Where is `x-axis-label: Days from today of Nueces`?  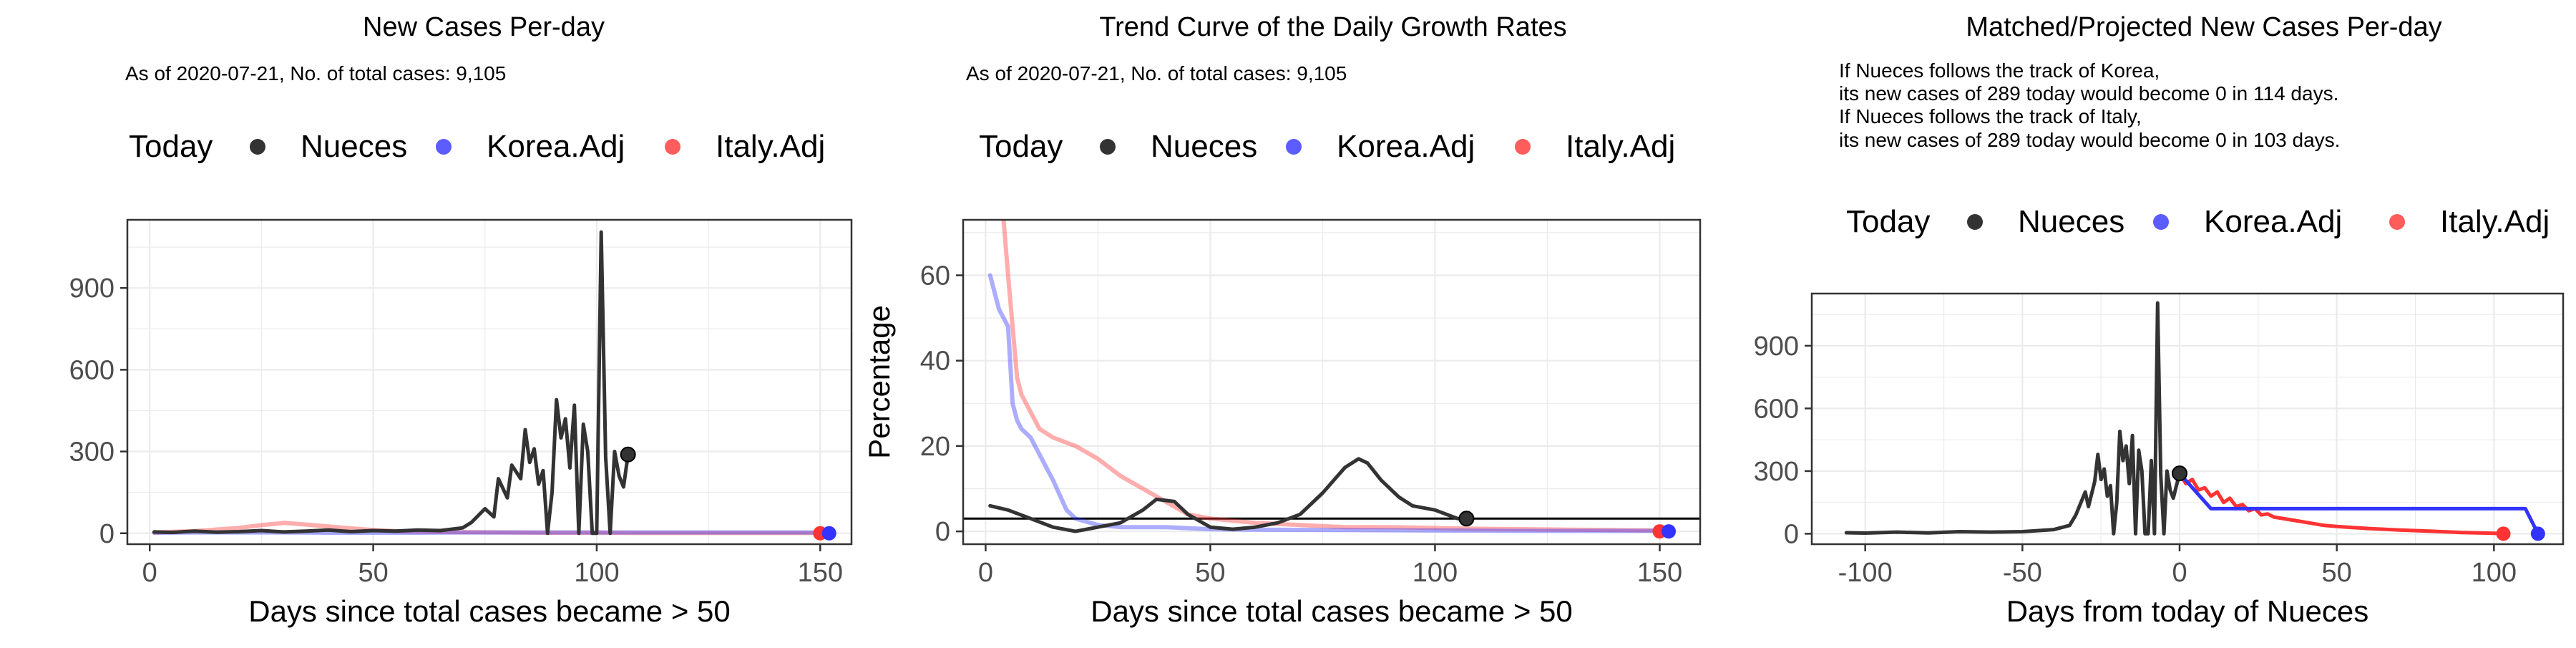
x-axis-label: Days from today of Nueces is located at coordinates (2187, 611).